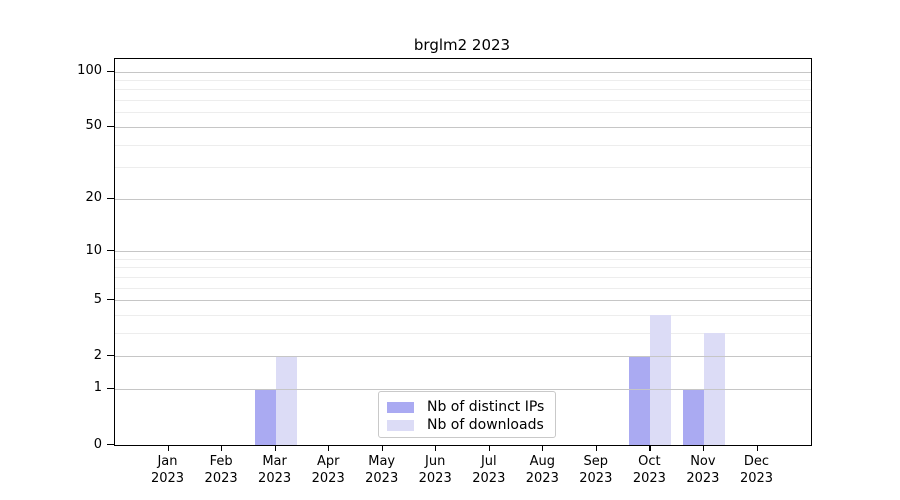 The image size is (900, 500). I want to click on x-tick-label: Oct 2023, so click(649, 470).